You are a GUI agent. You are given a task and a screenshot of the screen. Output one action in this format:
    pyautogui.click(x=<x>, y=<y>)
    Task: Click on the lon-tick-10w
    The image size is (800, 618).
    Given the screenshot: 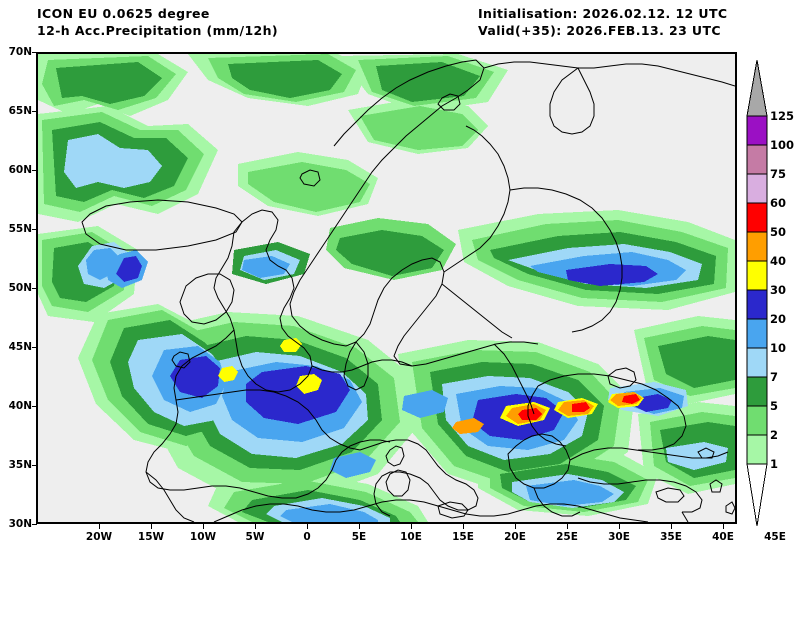 What is the action you would take?
    pyautogui.click(x=203, y=526)
    